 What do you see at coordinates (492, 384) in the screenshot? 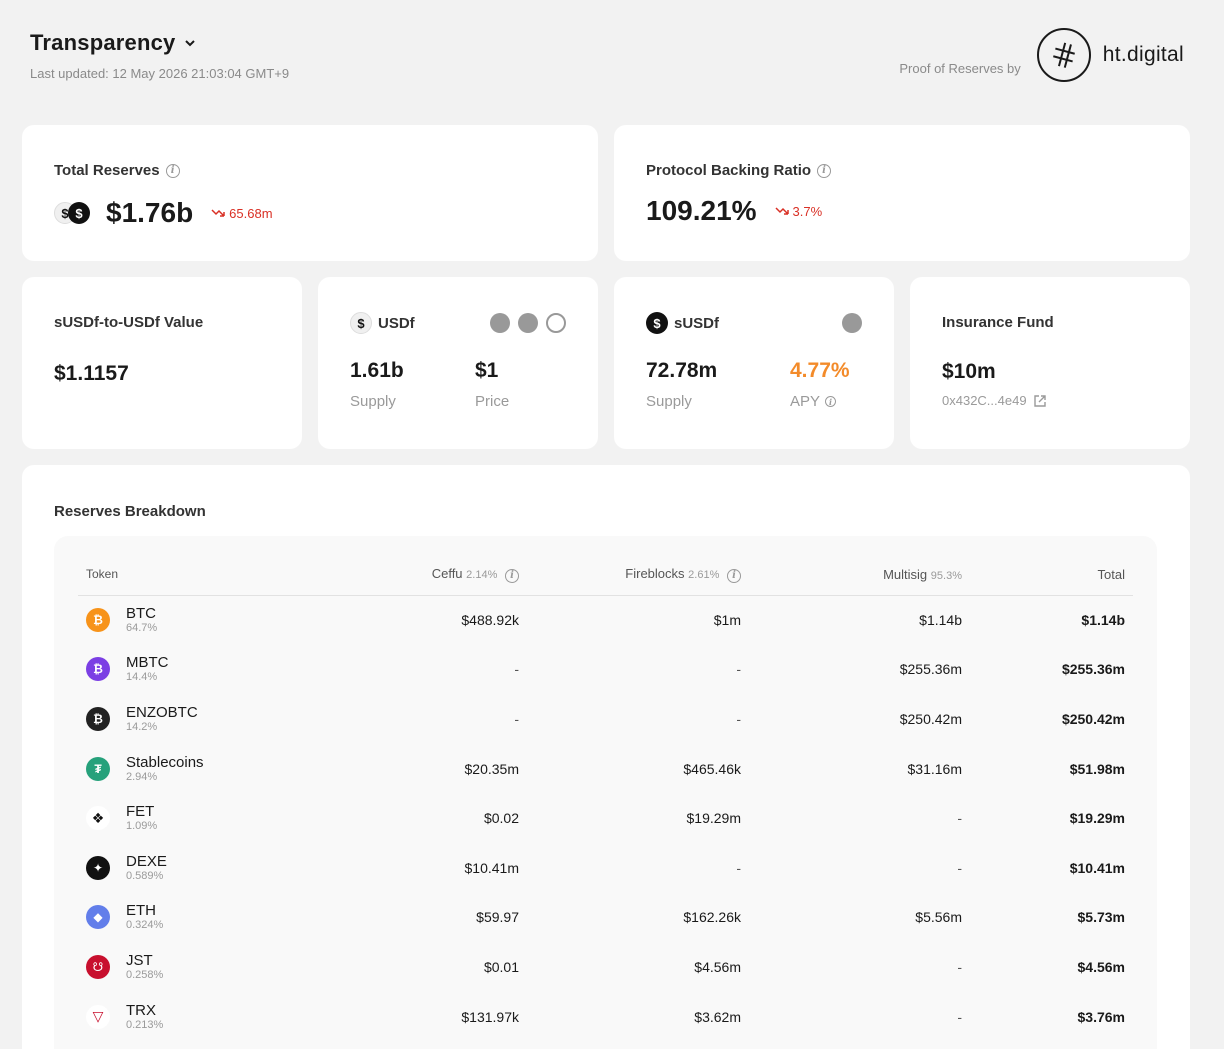
I see `usdf-price-block: $1 Price` at bounding box center [492, 384].